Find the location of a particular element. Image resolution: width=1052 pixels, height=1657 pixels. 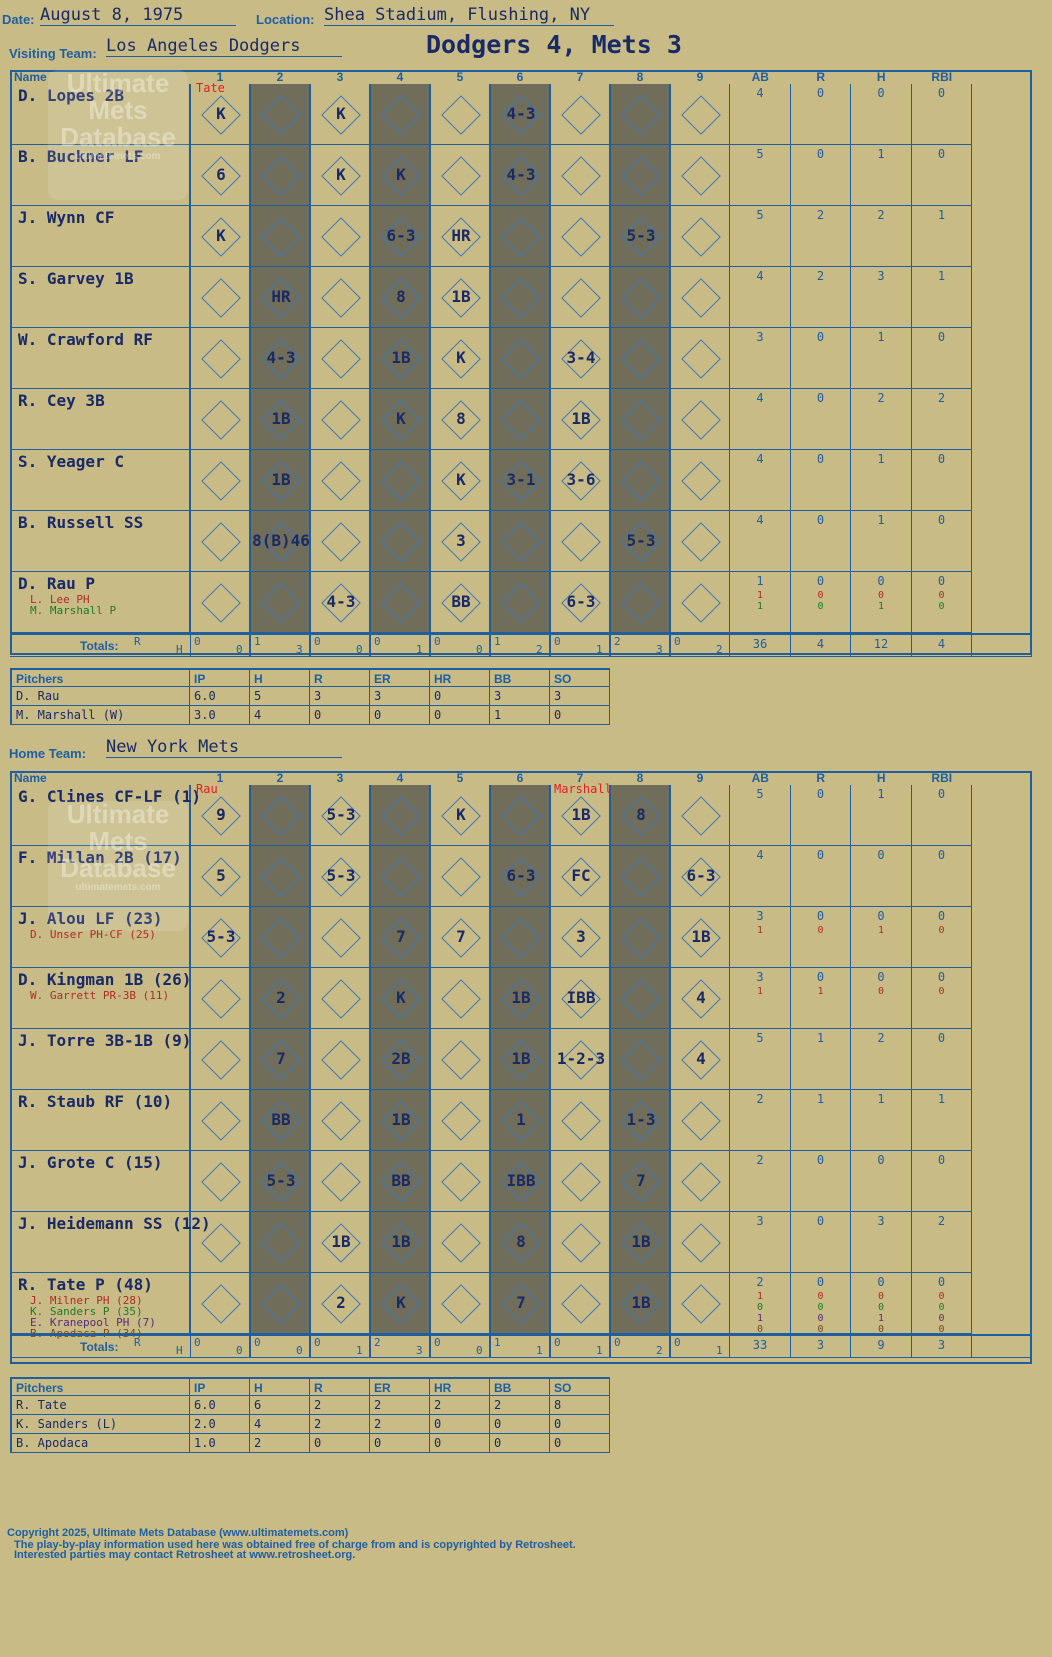

inning-cell: HR is located at coordinates (280, 297).